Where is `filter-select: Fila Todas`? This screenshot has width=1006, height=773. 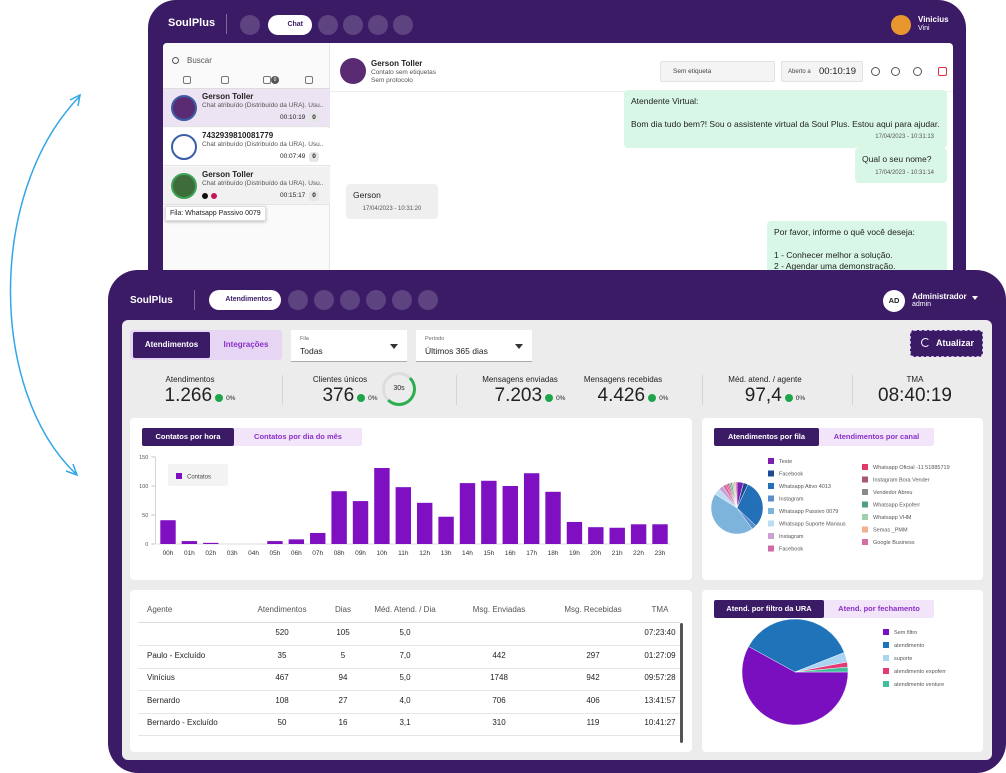
filter-select: Fila Todas is located at coordinates (349, 346).